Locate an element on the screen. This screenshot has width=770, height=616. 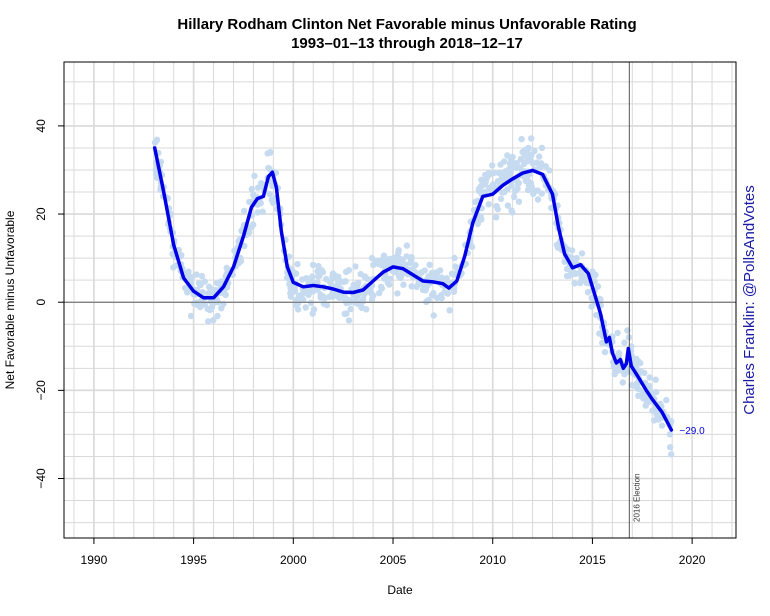
election-event-label: 2016 Election is located at coordinates (636, 498).